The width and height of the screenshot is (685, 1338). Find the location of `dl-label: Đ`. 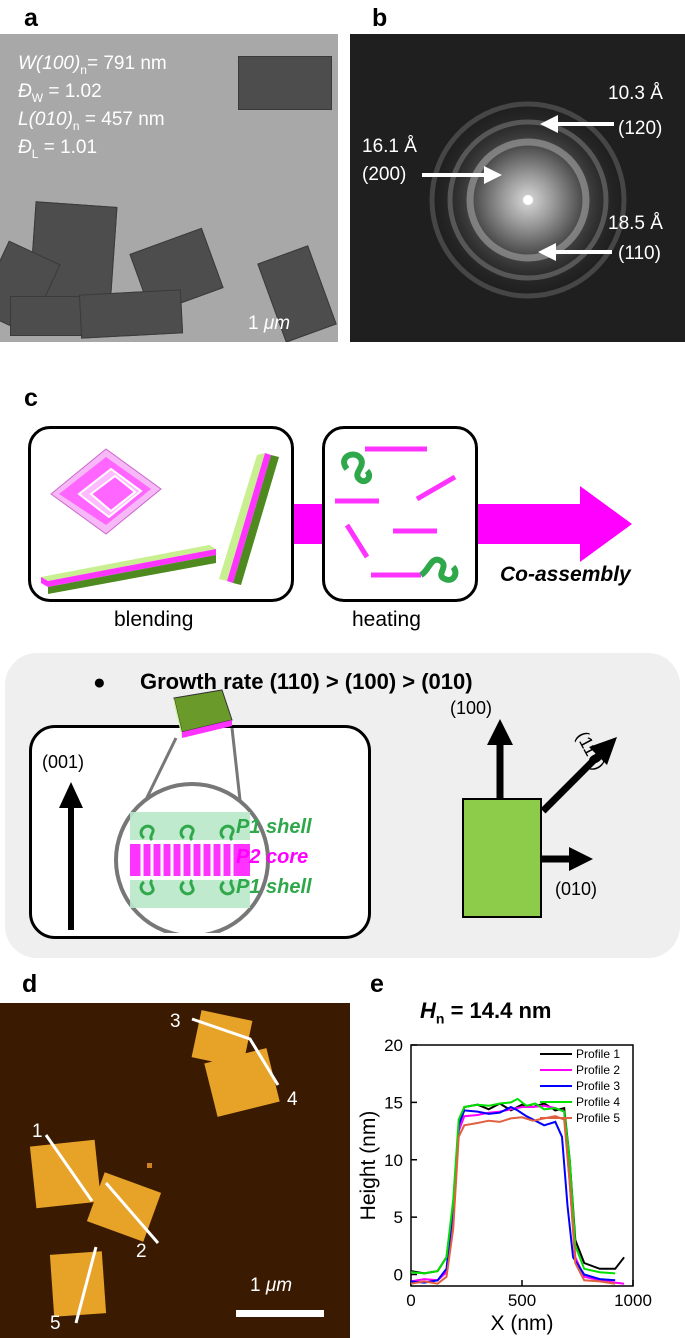

dl-label: Đ is located at coordinates (25, 147).